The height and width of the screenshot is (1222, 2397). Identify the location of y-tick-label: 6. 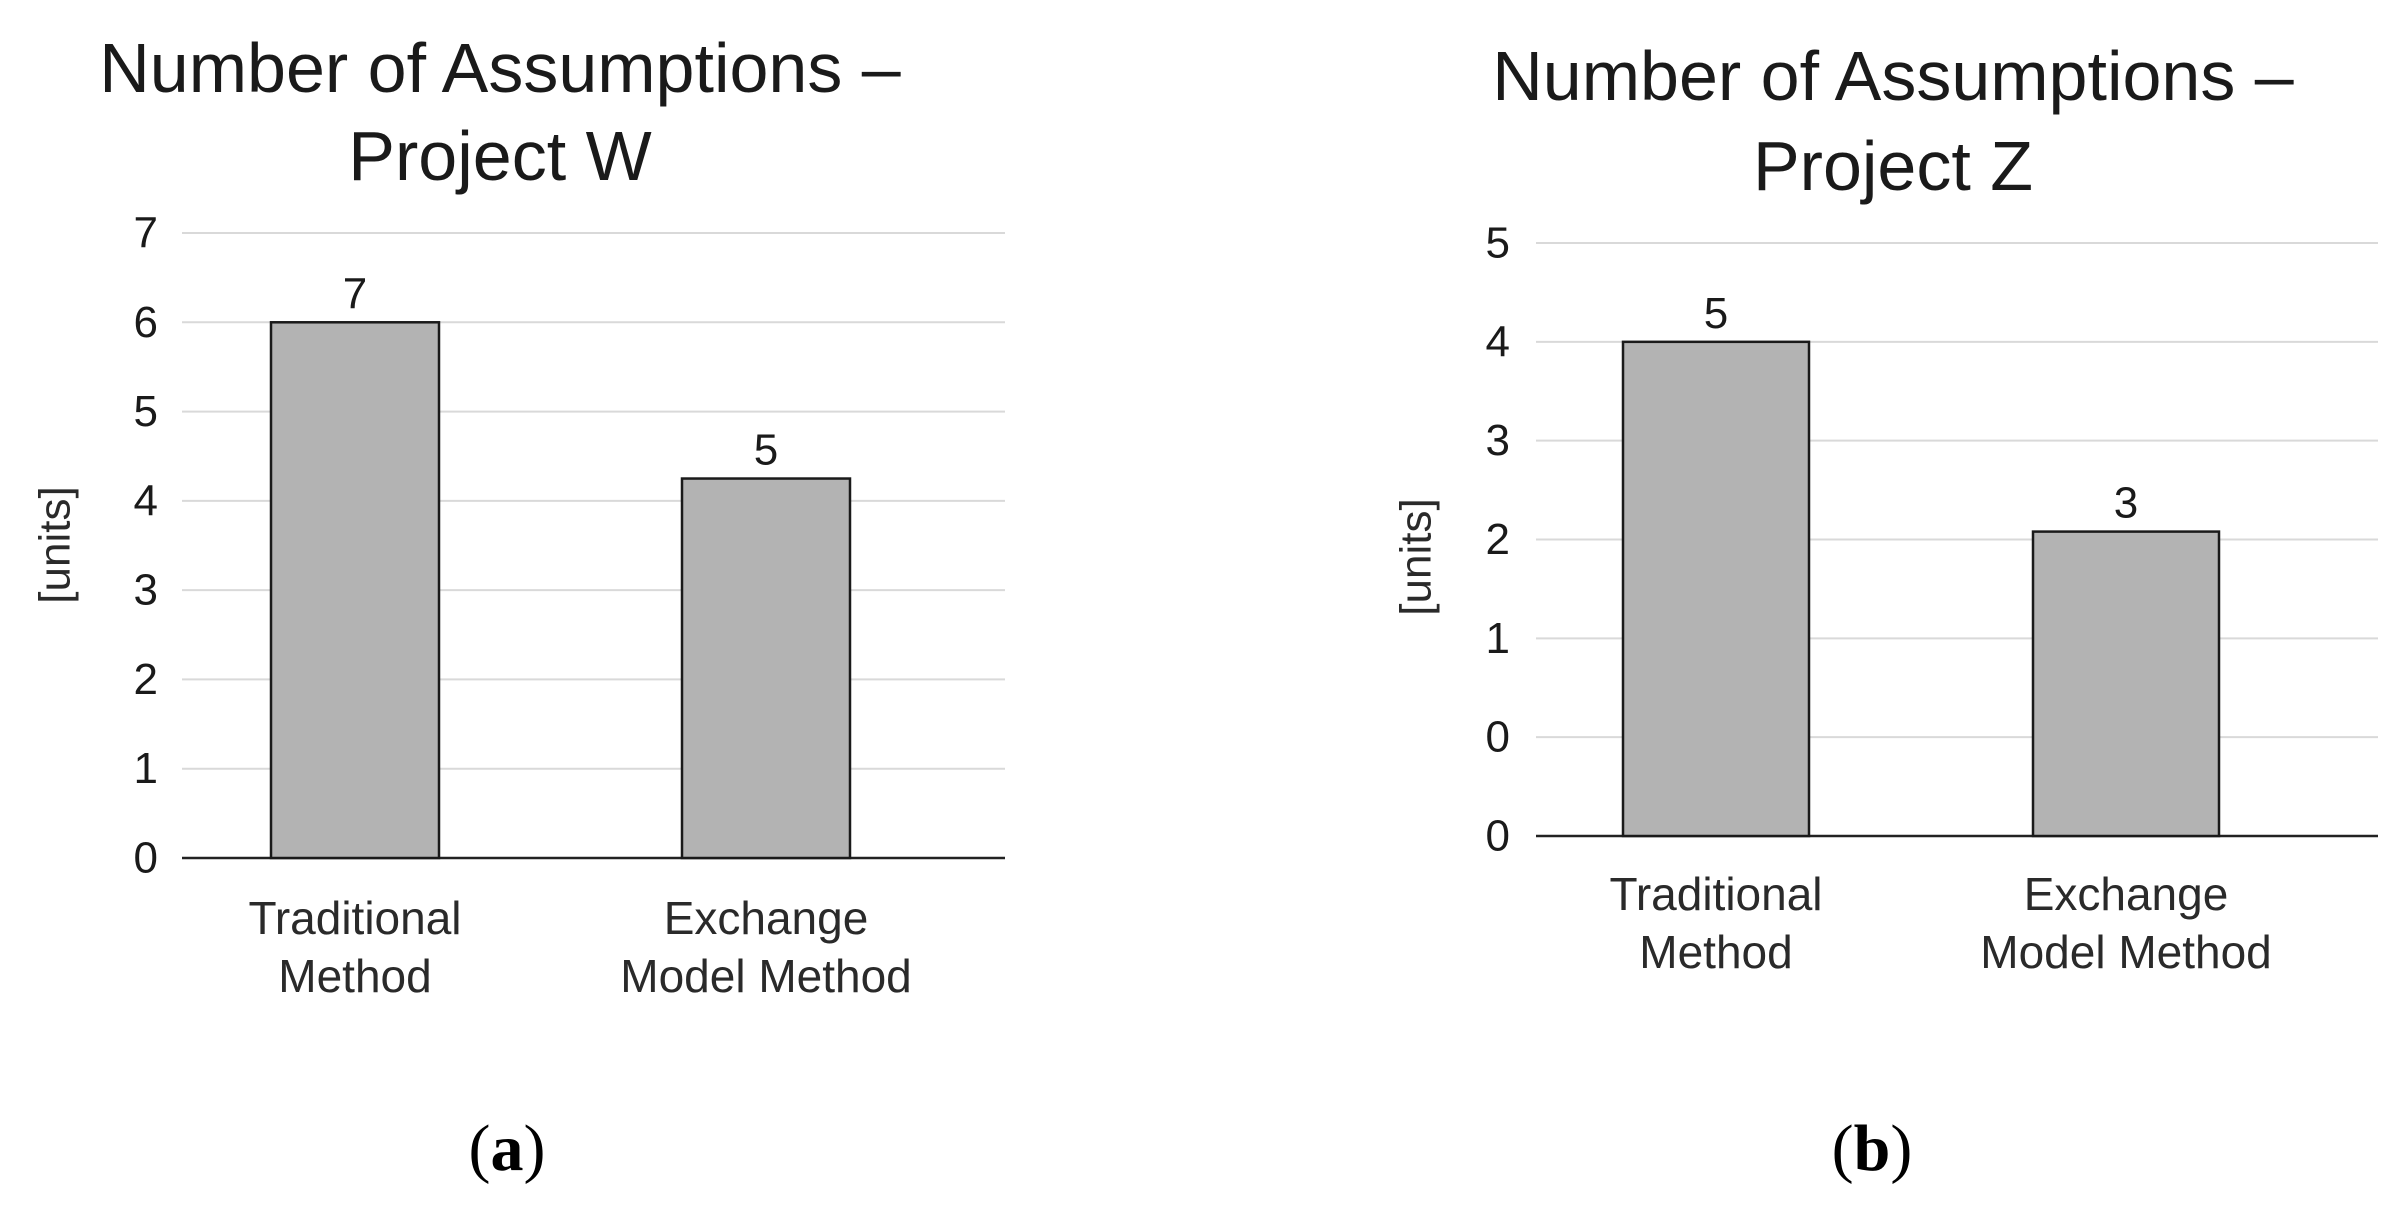
(146, 322).